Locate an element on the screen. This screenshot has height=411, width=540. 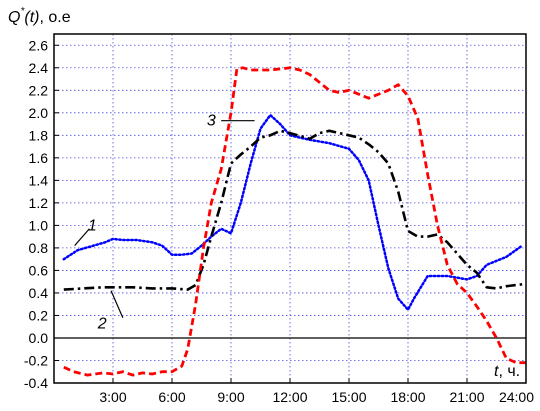
y-tick-label: 0.0 is located at coordinates (39, 338).